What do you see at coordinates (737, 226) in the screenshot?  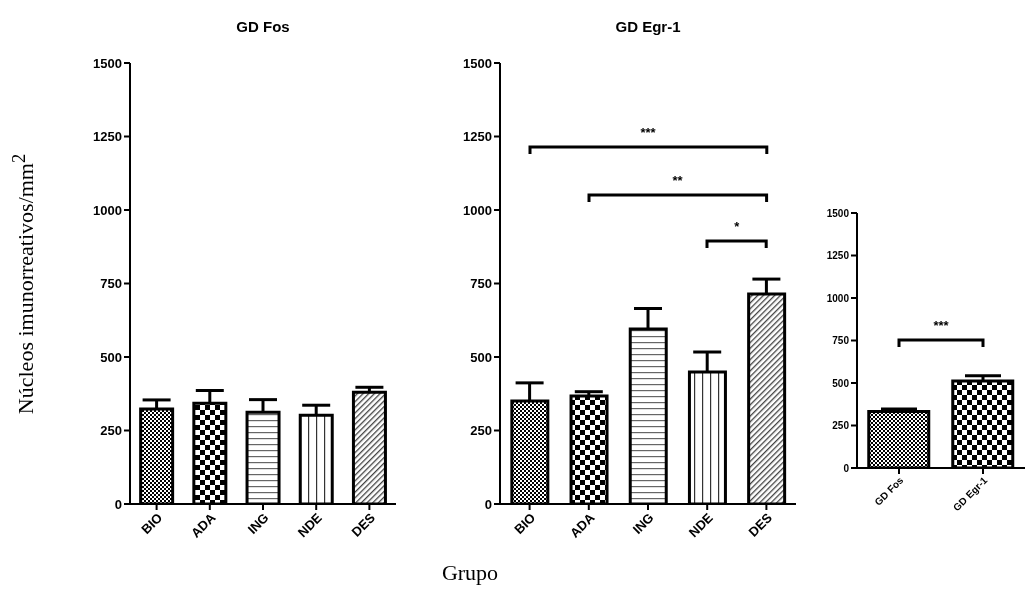 I see `annotation: *` at bounding box center [737, 226].